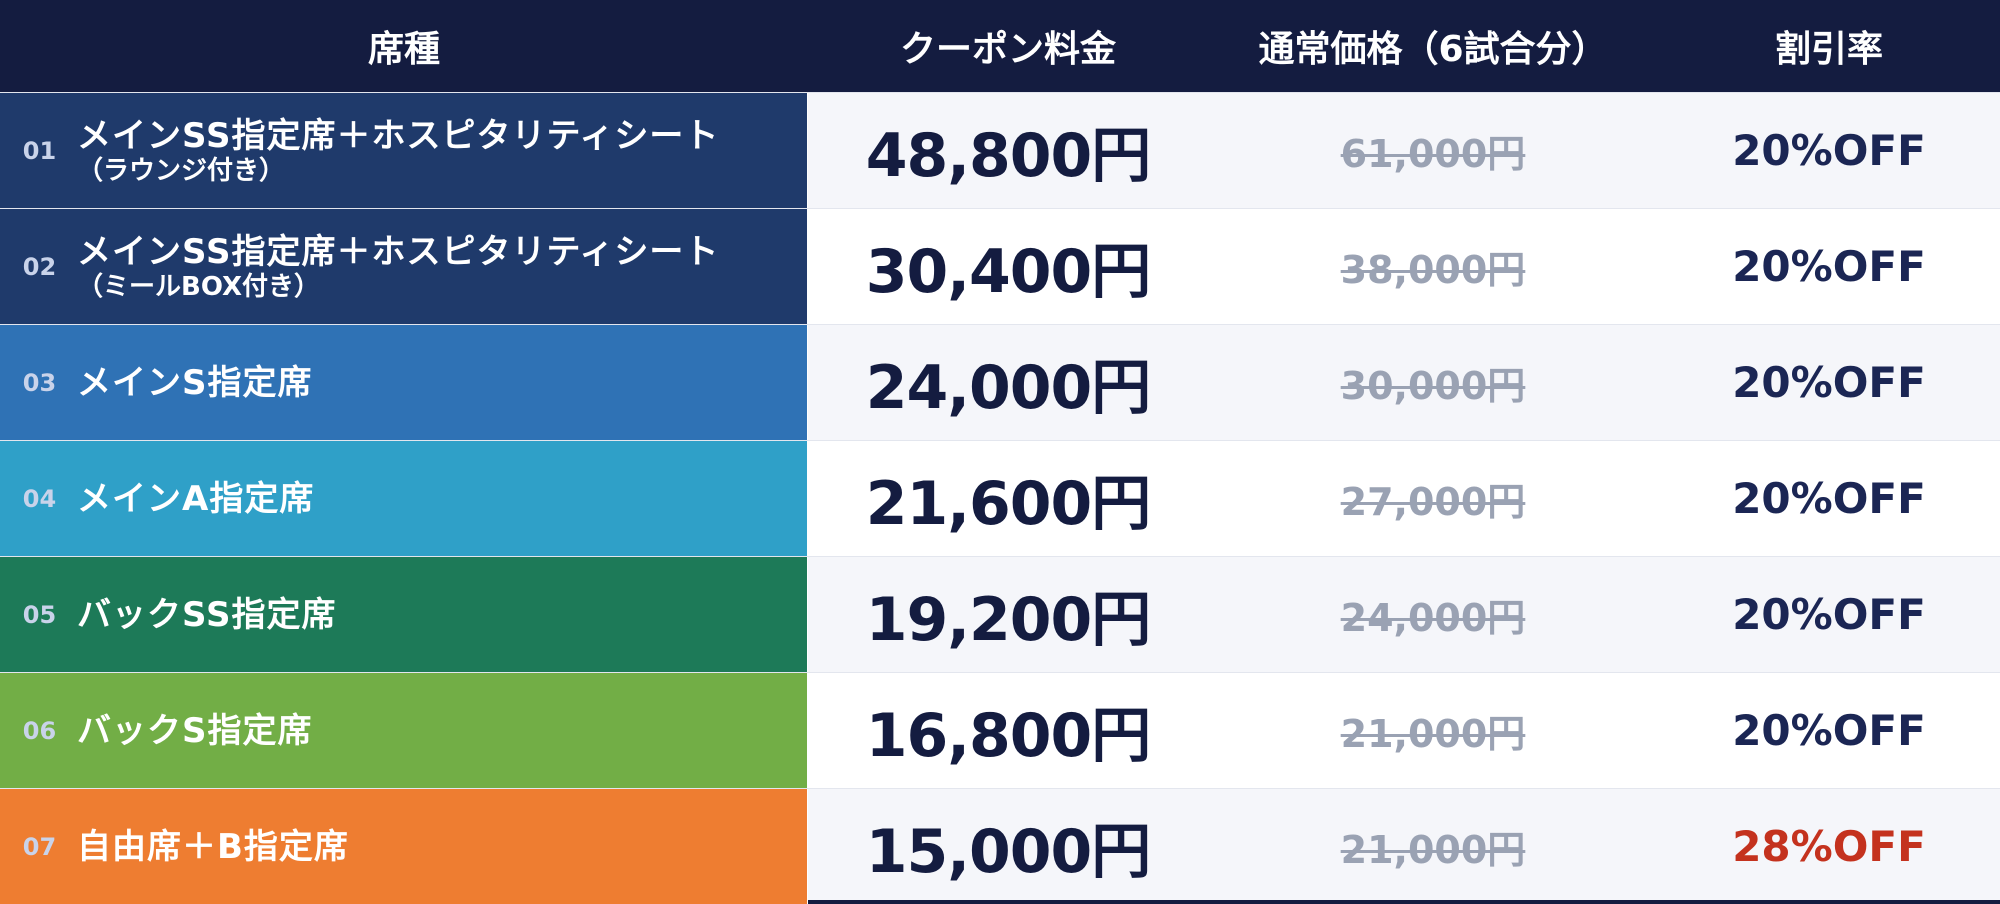 Image resolution: width=2000 pixels, height=904 pixels. I want to click on header-seat-type: 席種, so click(403, 49).